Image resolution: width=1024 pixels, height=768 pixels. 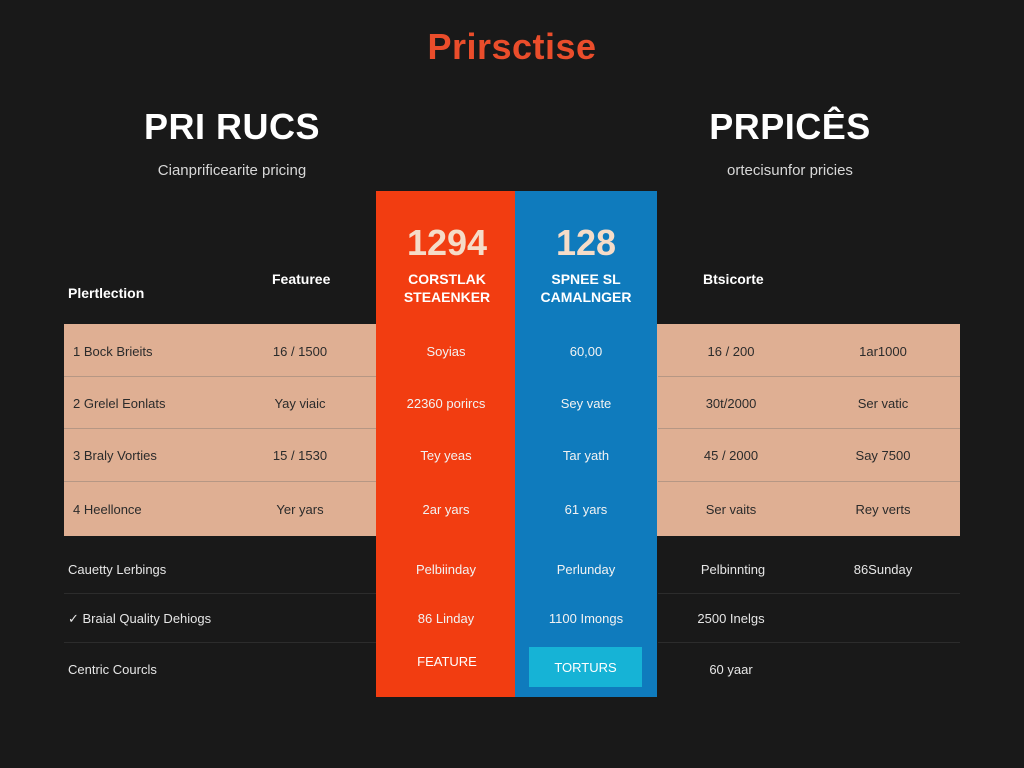 What do you see at coordinates (585, 667) in the screenshot?
I see `blue-cta-button: TORTURS` at bounding box center [585, 667].